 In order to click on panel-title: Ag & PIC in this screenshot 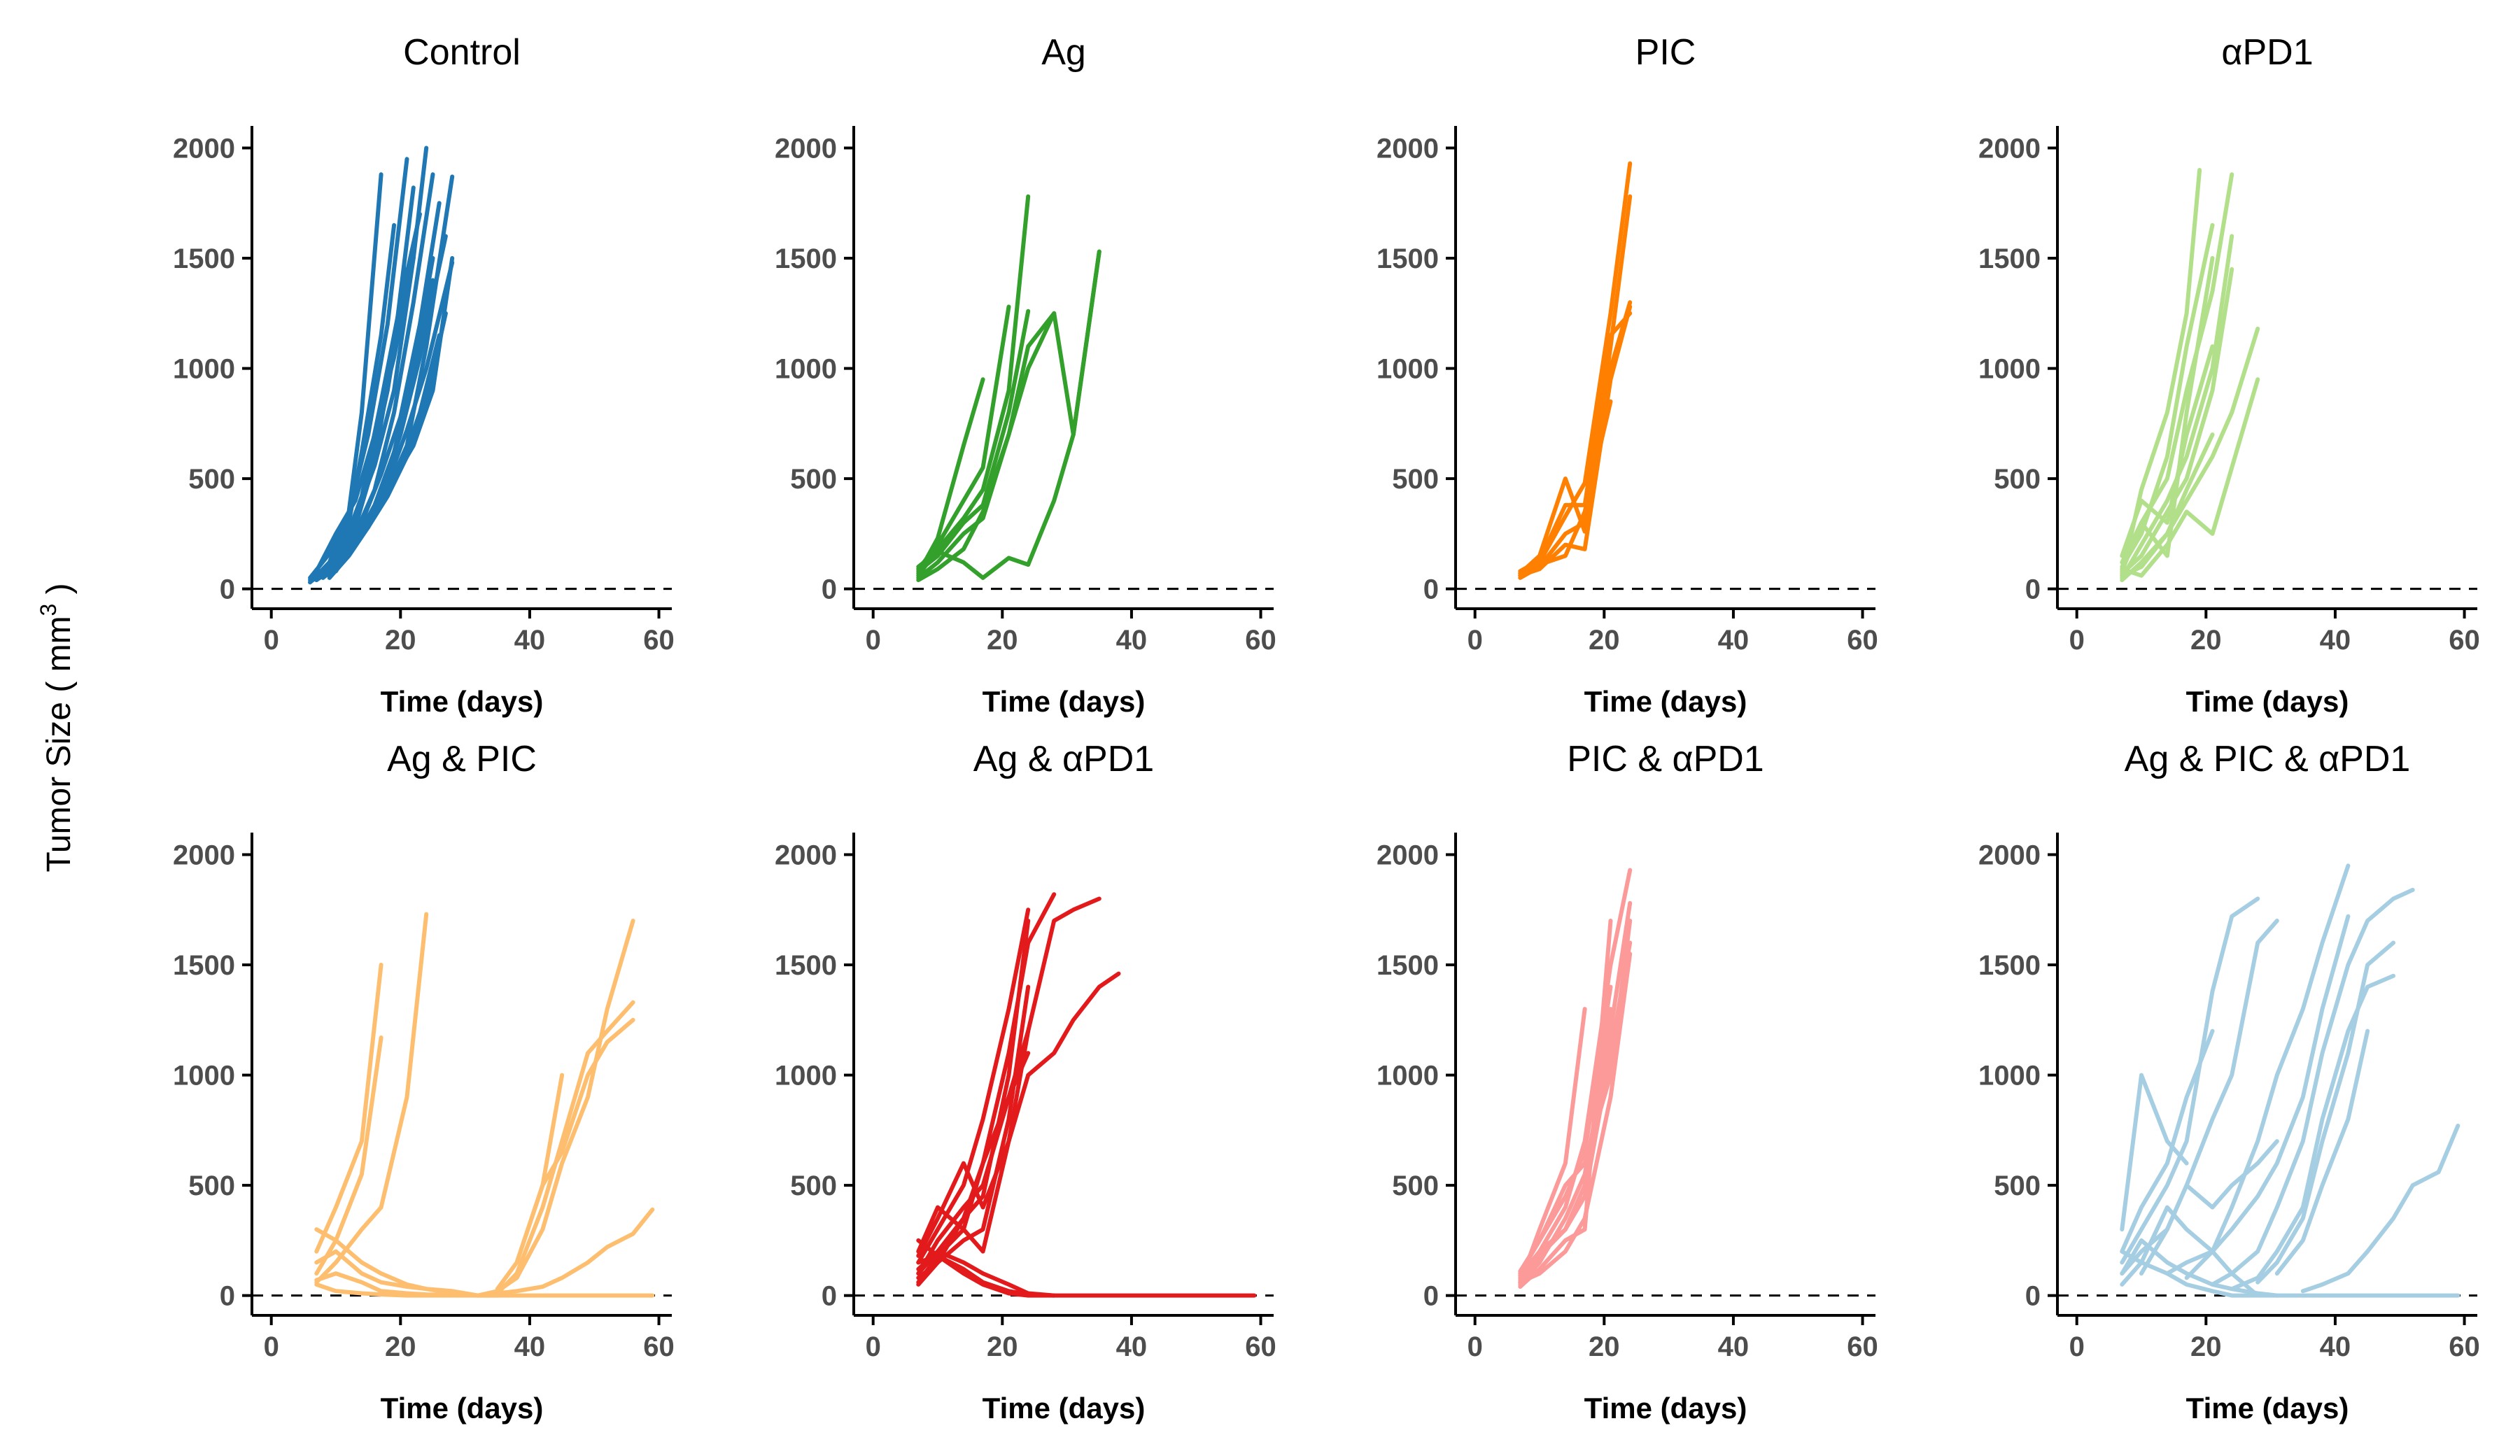, I will do `click(462, 759)`.